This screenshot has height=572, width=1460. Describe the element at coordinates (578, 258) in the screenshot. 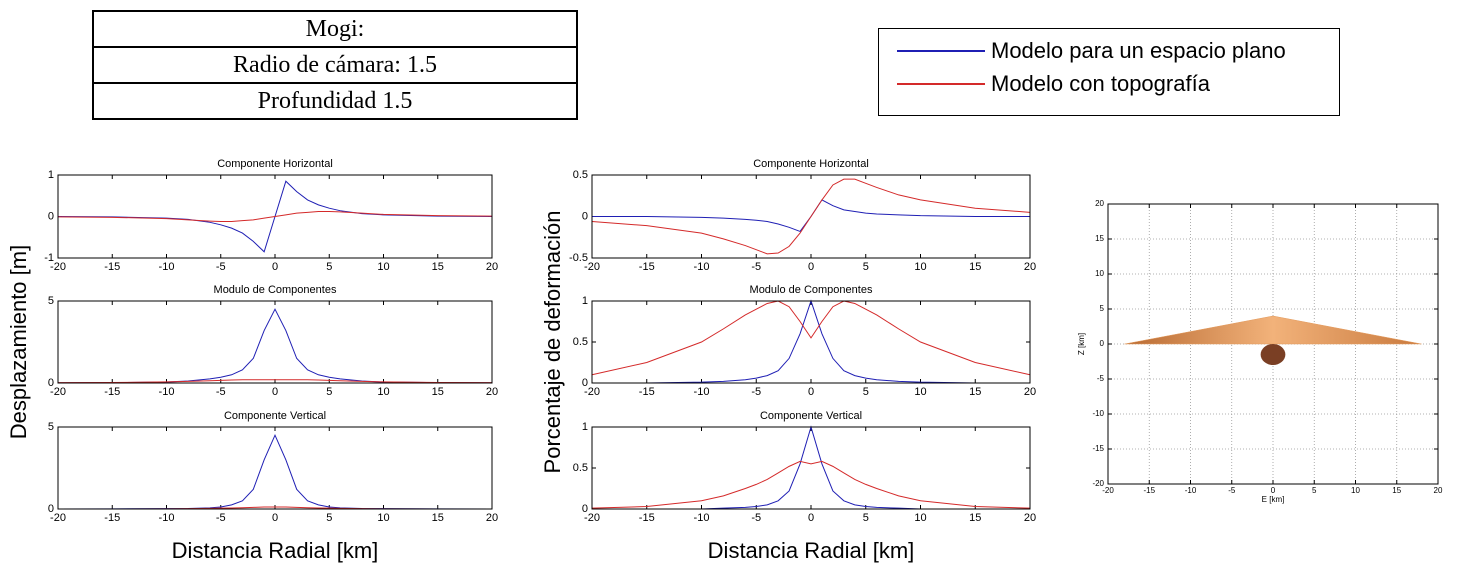

I see `y-tick-label: -0.5` at that location.